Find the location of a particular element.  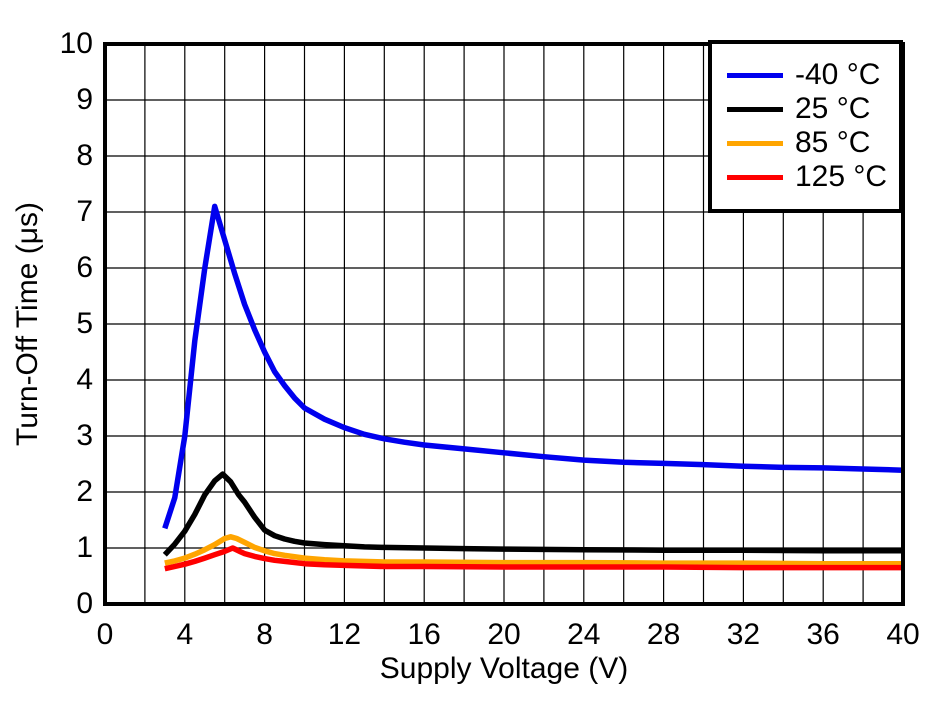

x-tick-label: 20 is located at coordinates (504, 634).